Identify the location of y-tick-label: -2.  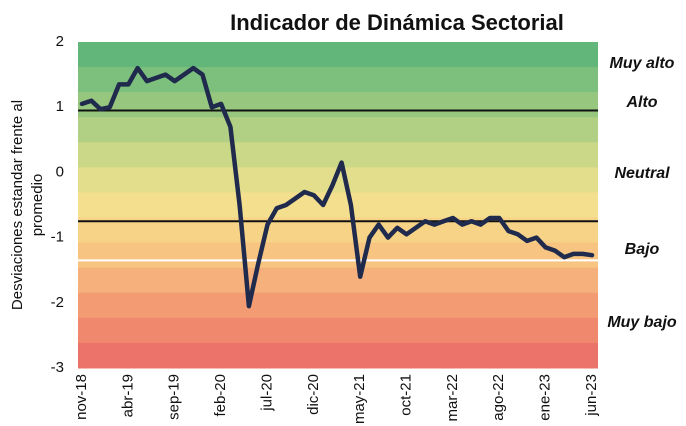
(57, 302).